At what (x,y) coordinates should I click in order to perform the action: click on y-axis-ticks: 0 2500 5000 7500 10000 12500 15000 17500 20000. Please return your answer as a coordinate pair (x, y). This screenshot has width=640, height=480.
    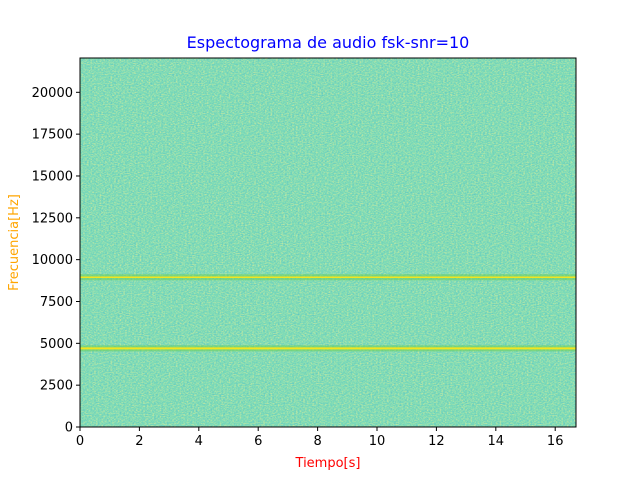
    Looking at the image, I should click on (56, 261).